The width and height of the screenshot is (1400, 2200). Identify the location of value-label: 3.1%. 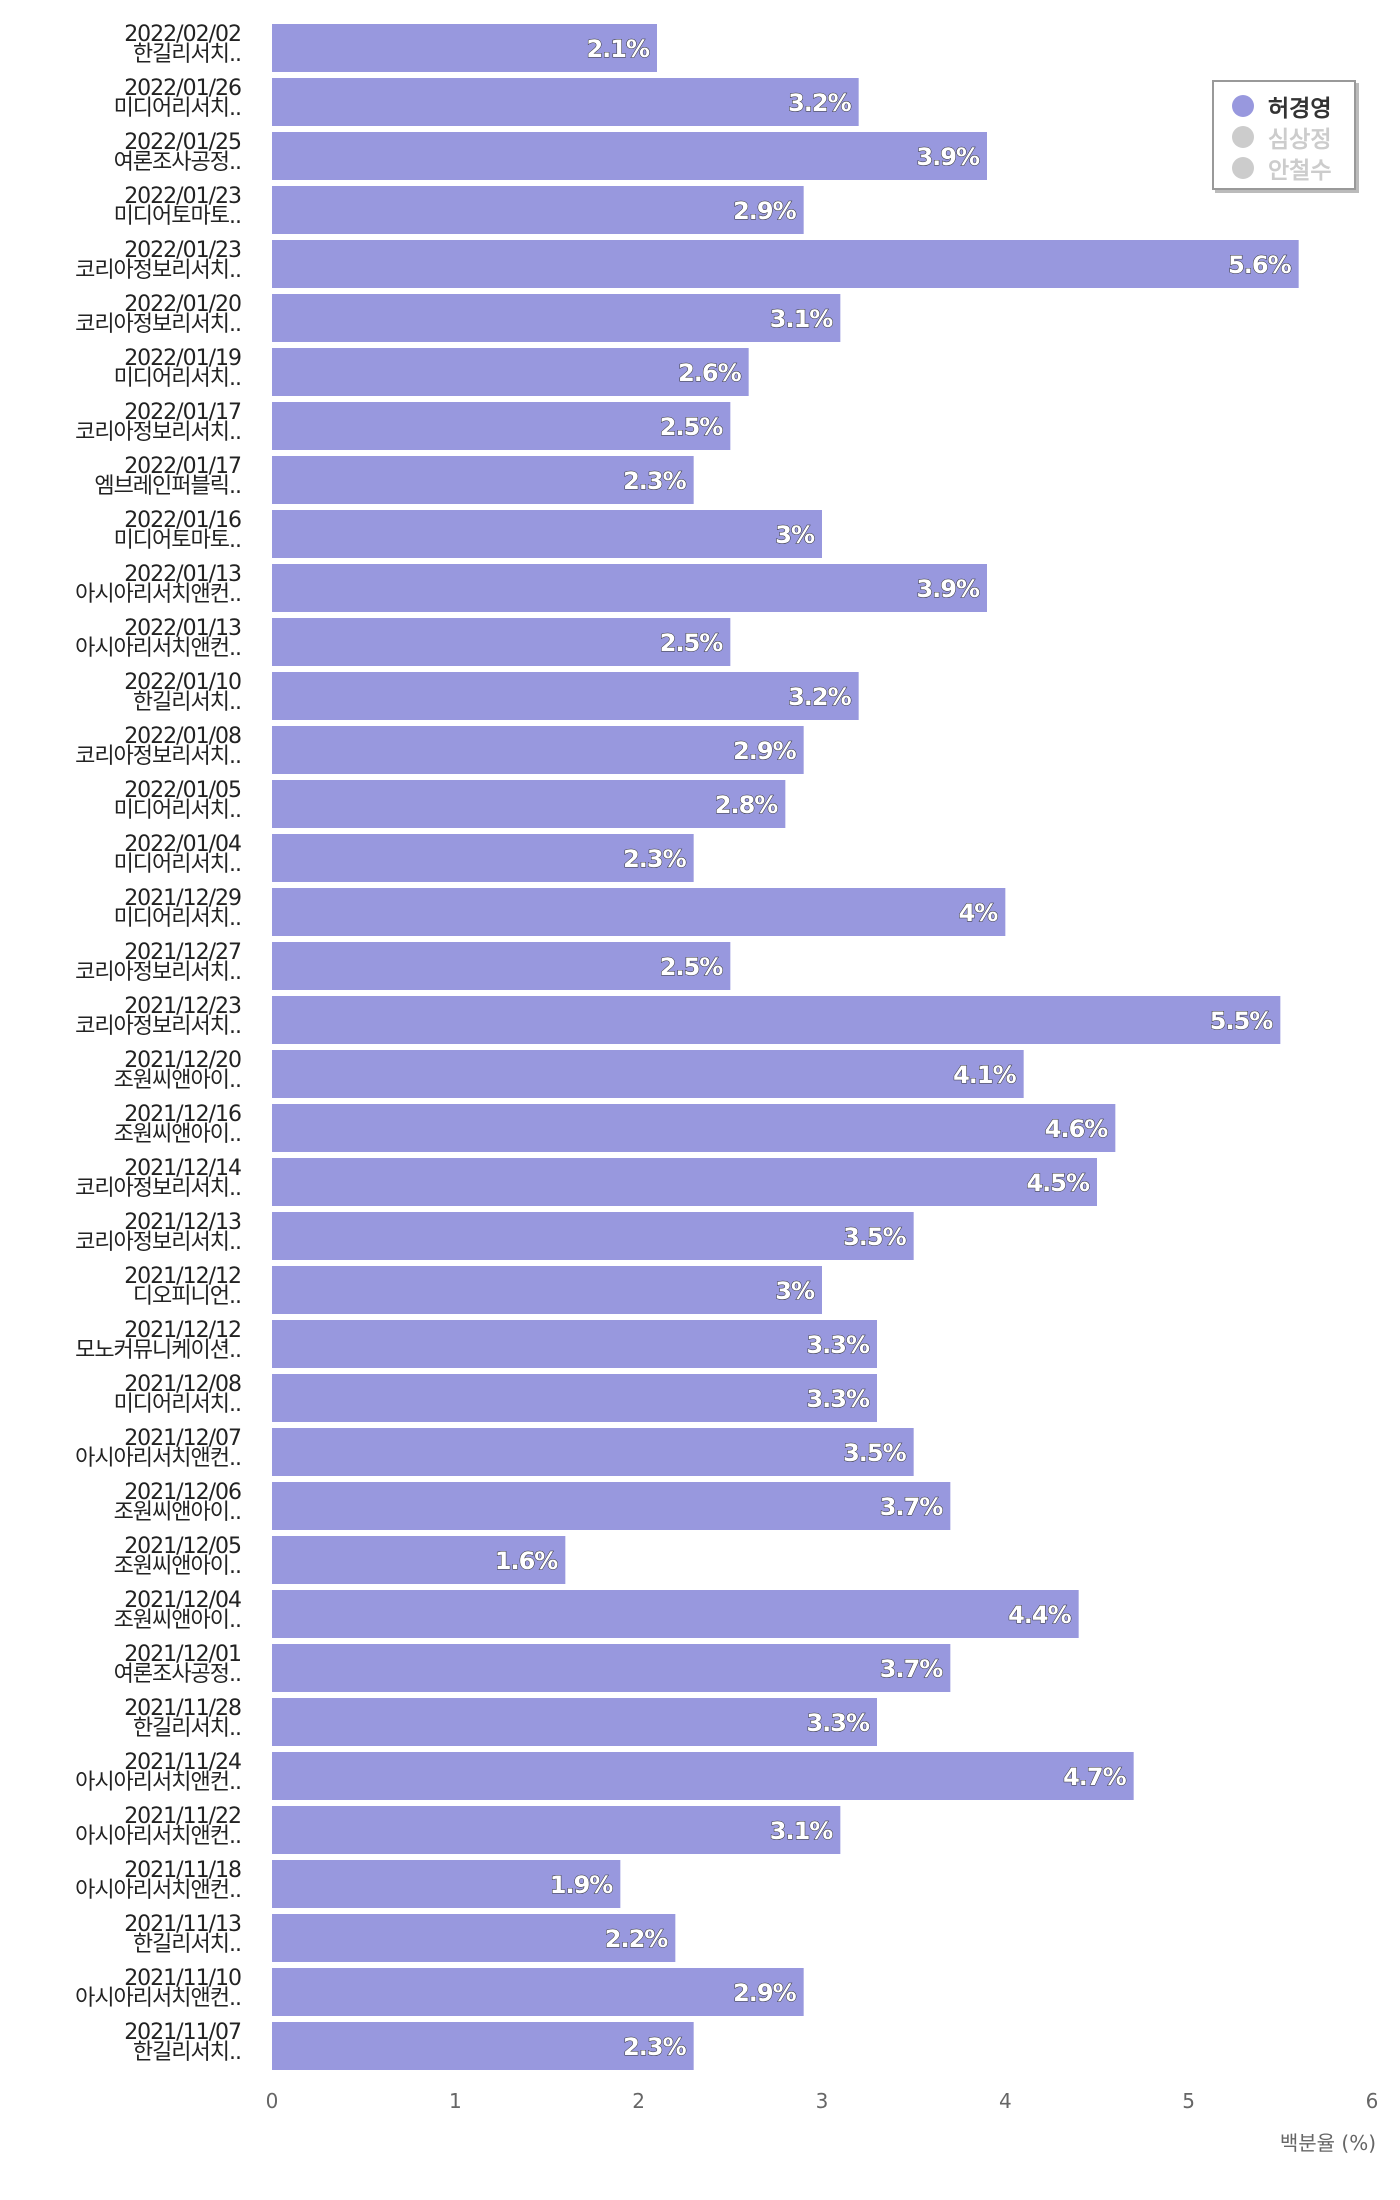
(802, 1831).